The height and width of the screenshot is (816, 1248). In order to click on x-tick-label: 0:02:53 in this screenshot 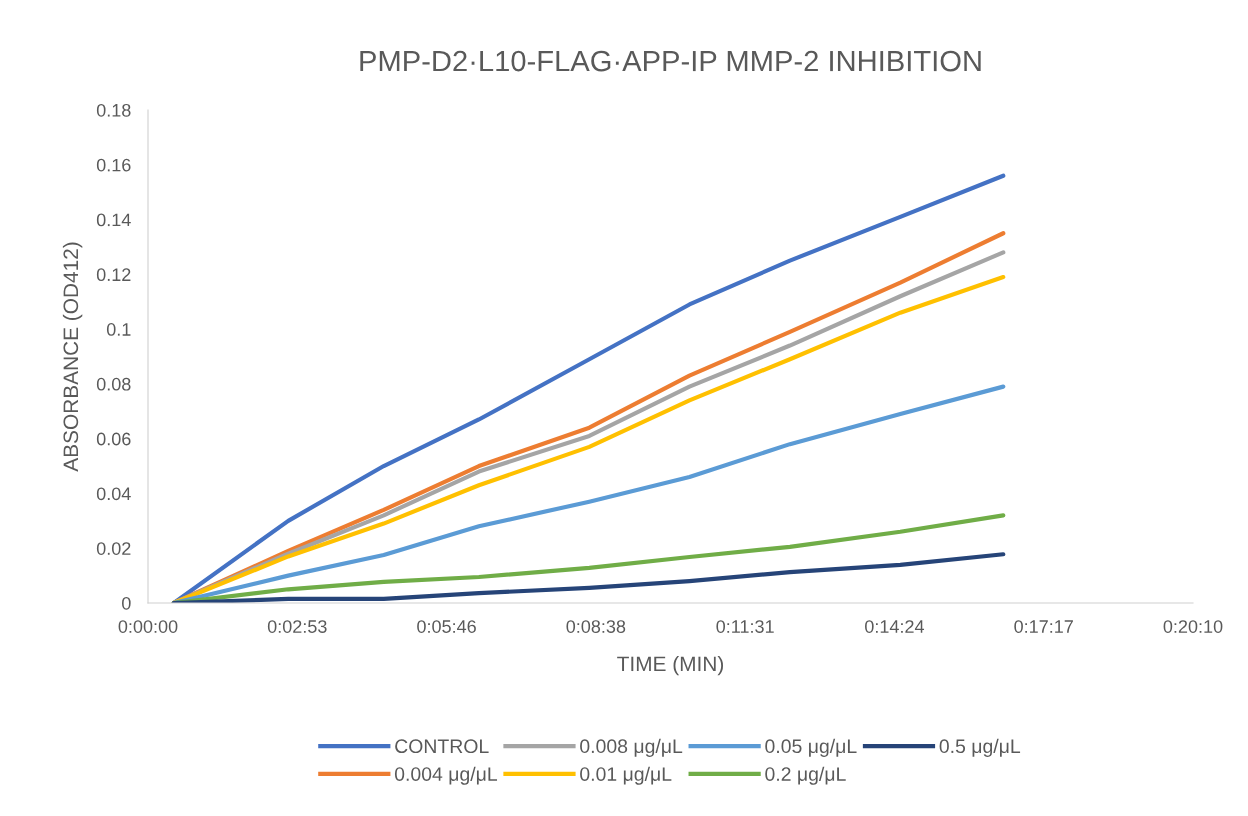, I will do `click(297, 626)`.